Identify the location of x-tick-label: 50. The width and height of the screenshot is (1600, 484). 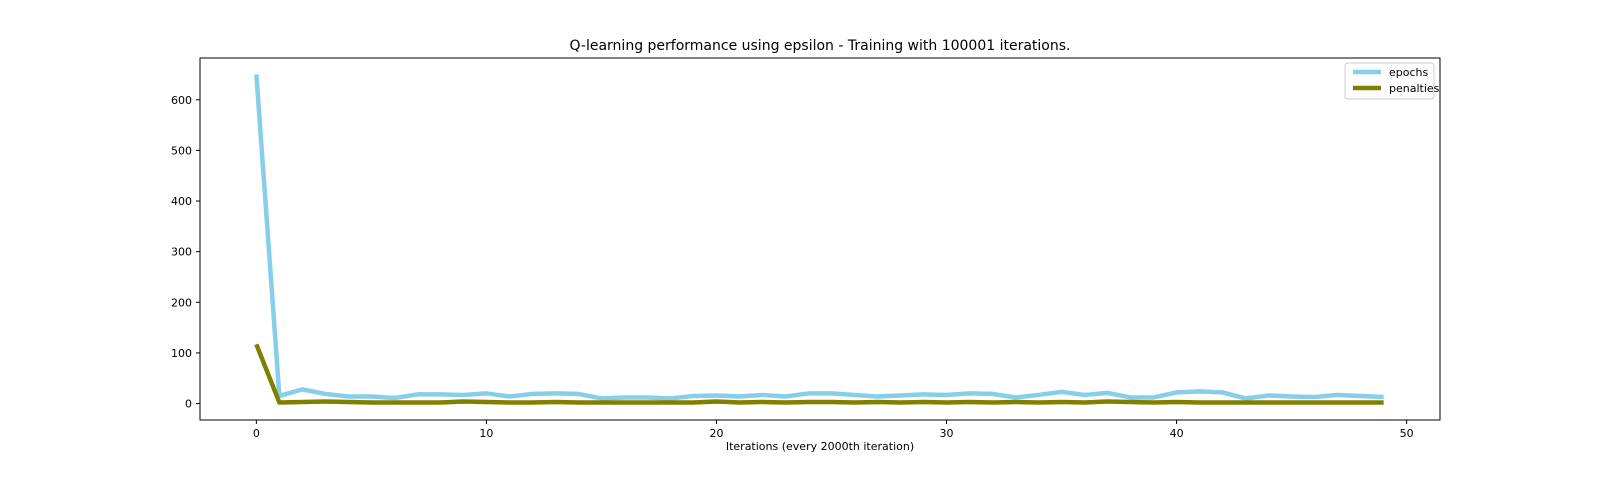
(1407, 433).